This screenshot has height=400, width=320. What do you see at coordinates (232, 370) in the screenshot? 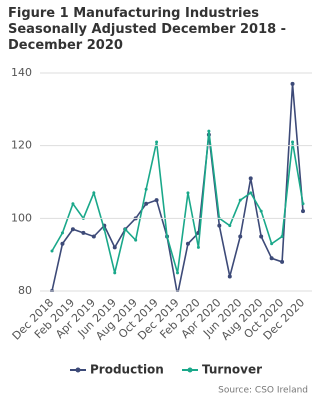
I see `legend-label: Turnover` at bounding box center [232, 370].